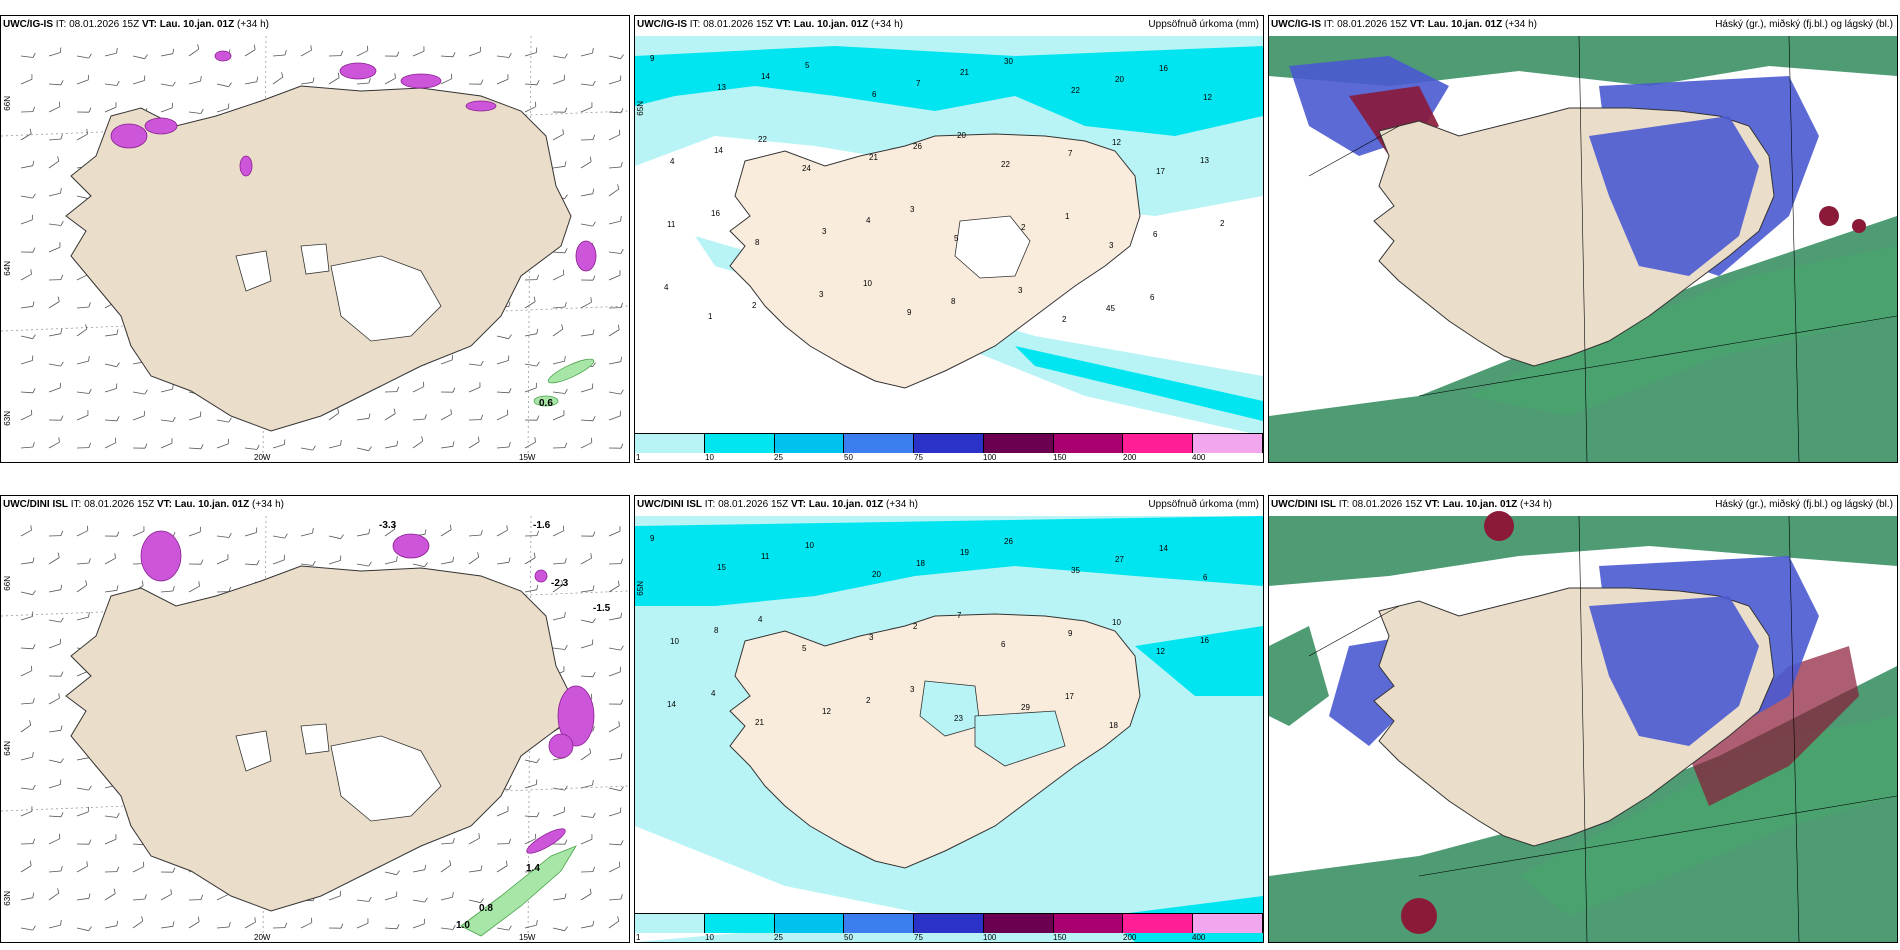 The image size is (1900, 950). What do you see at coordinates (7, 748) in the screenshot?
I see `lat-label: 64N` at bounding box center [7, 748].